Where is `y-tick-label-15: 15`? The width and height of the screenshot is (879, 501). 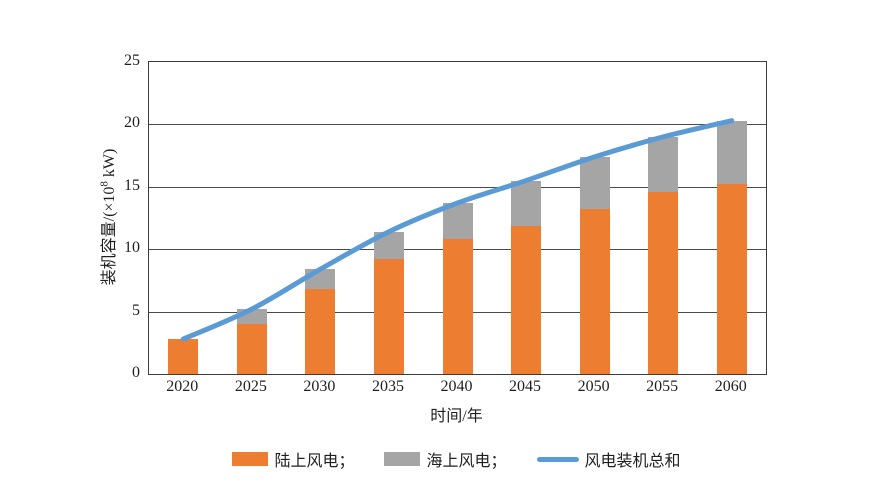
y-tick-label-15: 15 is located at coordinates (132, 185).